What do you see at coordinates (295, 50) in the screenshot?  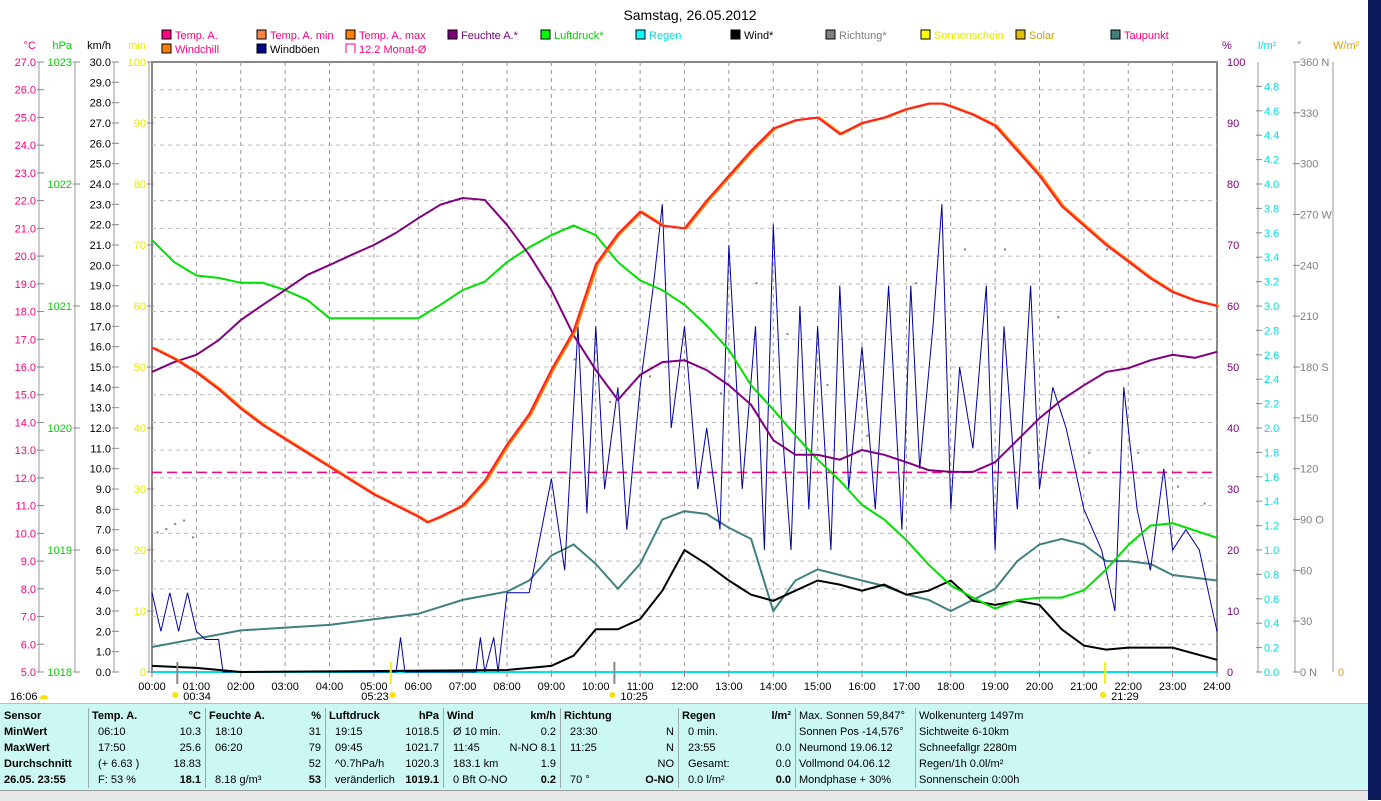 I see `legend-label: Windböen` at bounding box center [295, 50].